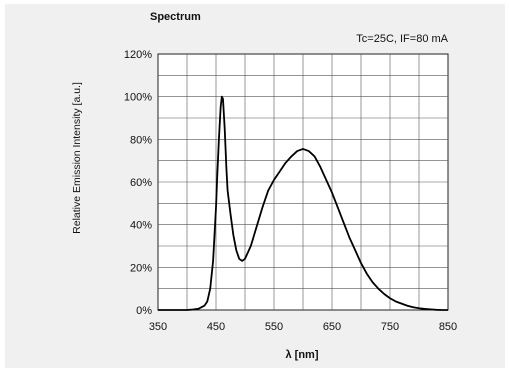 Image resolution: width=510 pixels, height=372 pixels. What do you see at coordinates (141, 140) in the screenshot?
I see `y-tick-label: 80%` at bounding box center [141, 140].